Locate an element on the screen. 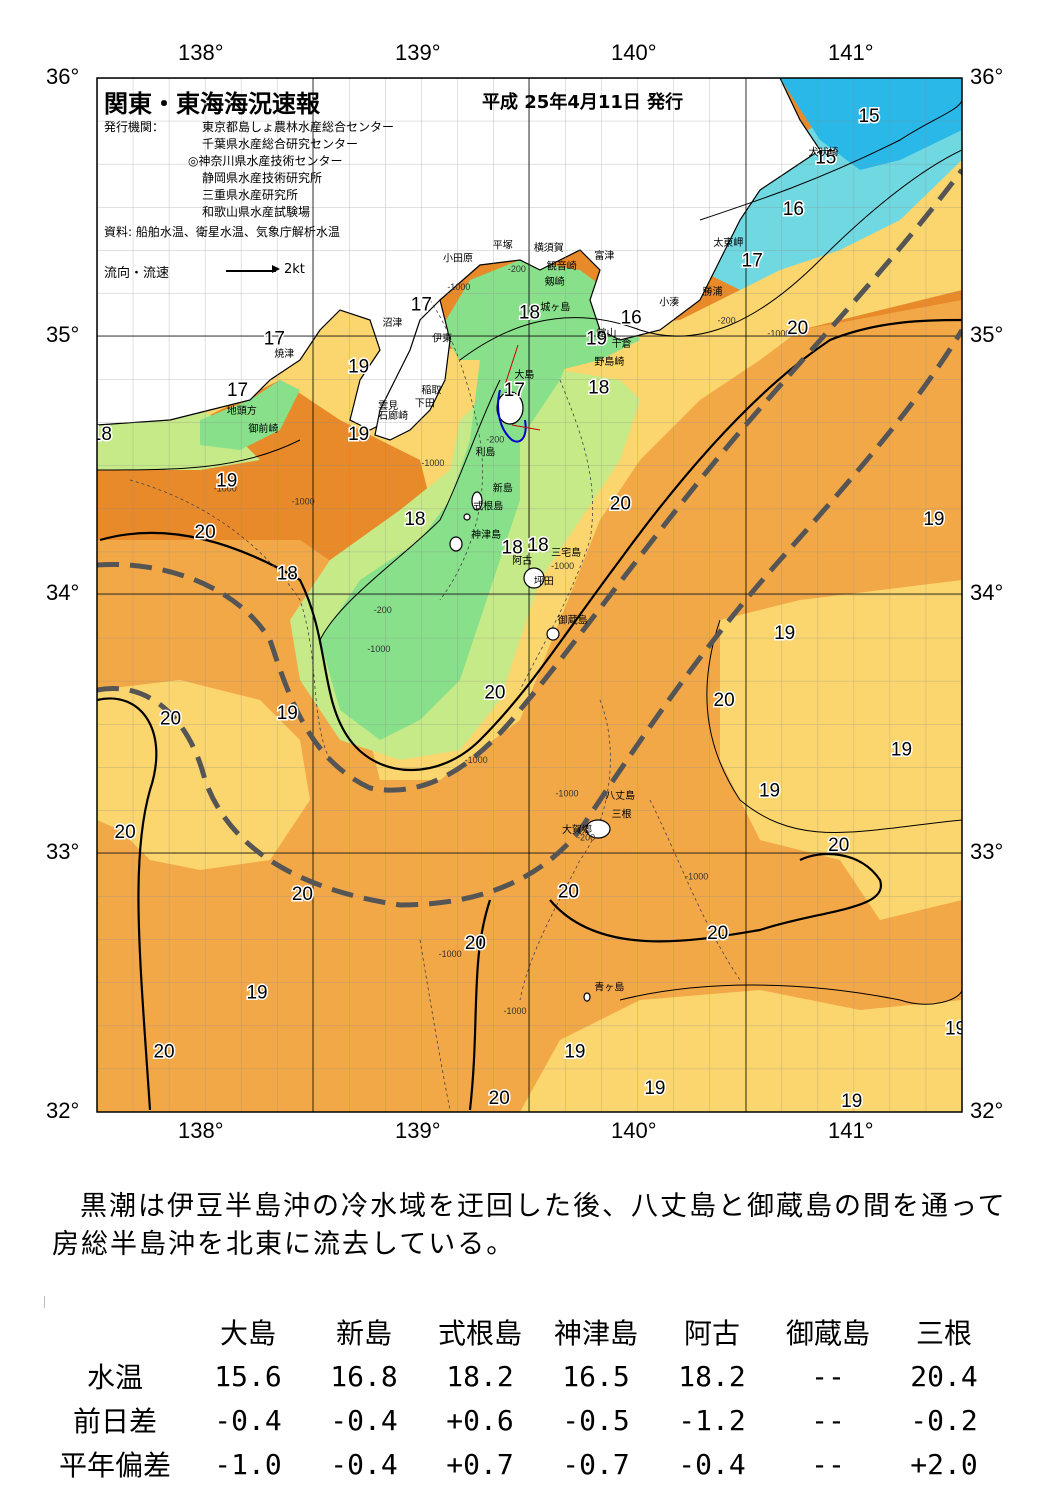  place-label: 御前崎 is located at coordinates (263, 428).